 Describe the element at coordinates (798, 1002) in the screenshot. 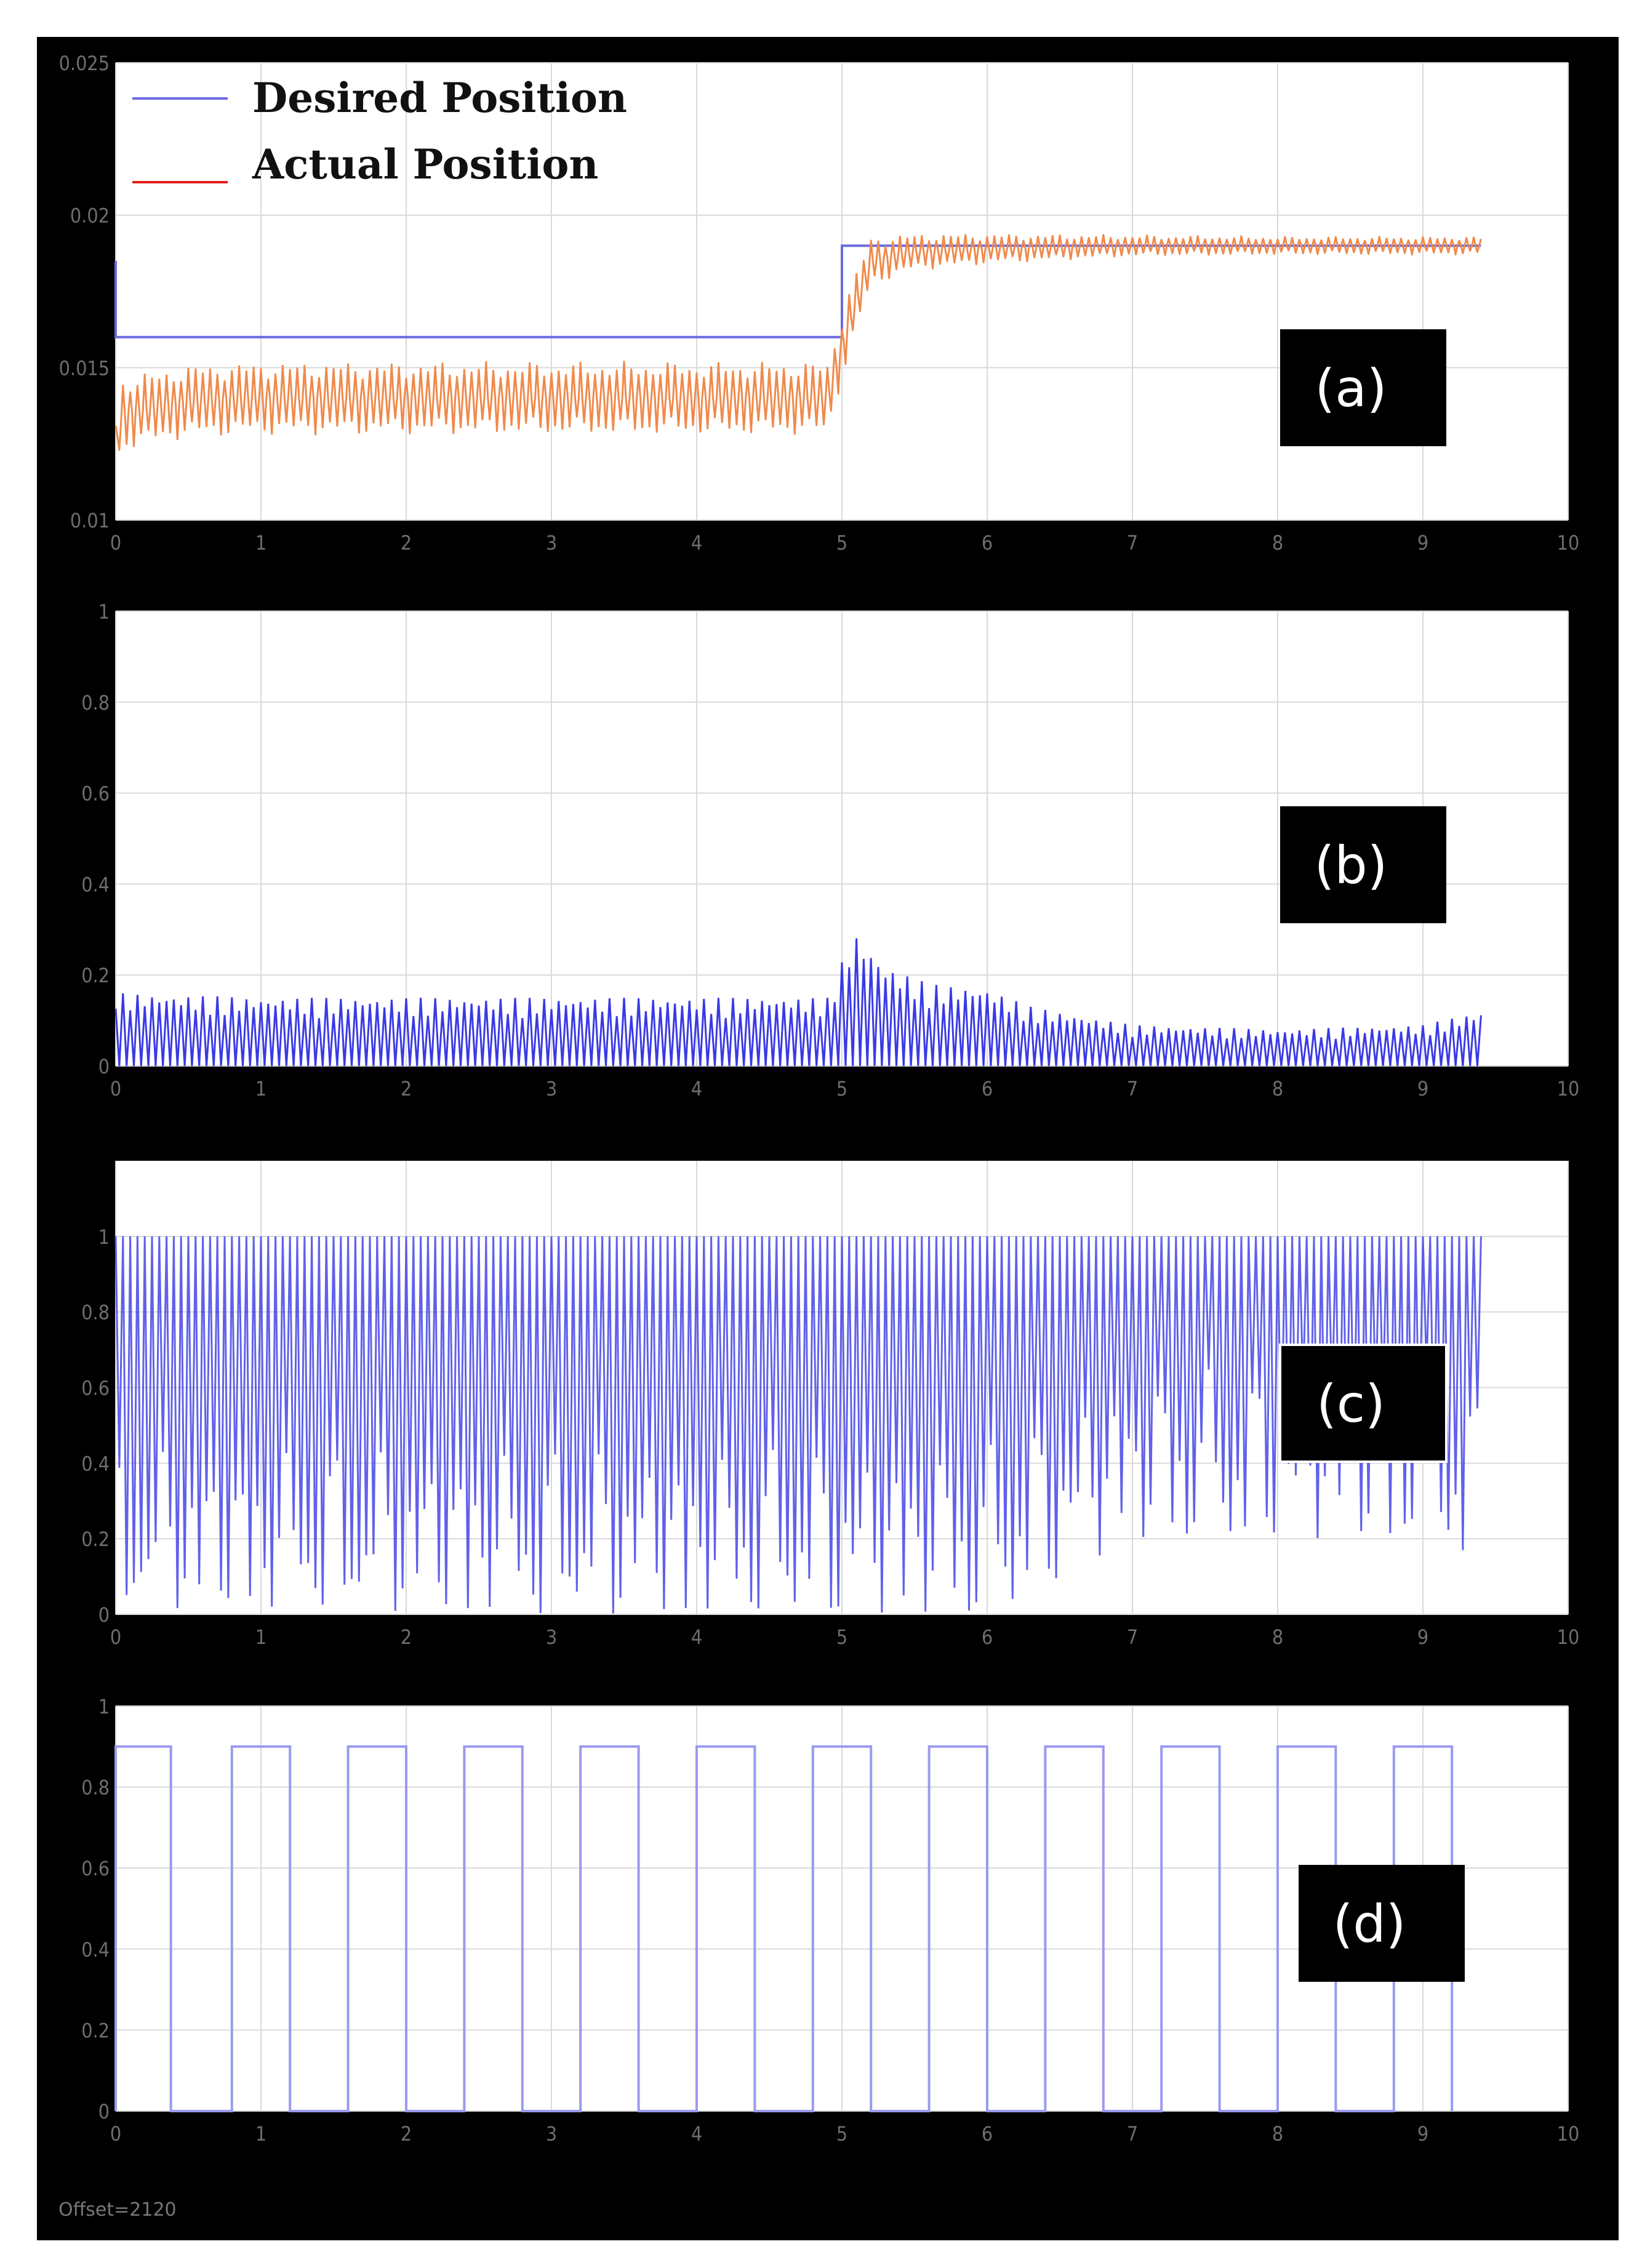

I see `signal-line` at that location.